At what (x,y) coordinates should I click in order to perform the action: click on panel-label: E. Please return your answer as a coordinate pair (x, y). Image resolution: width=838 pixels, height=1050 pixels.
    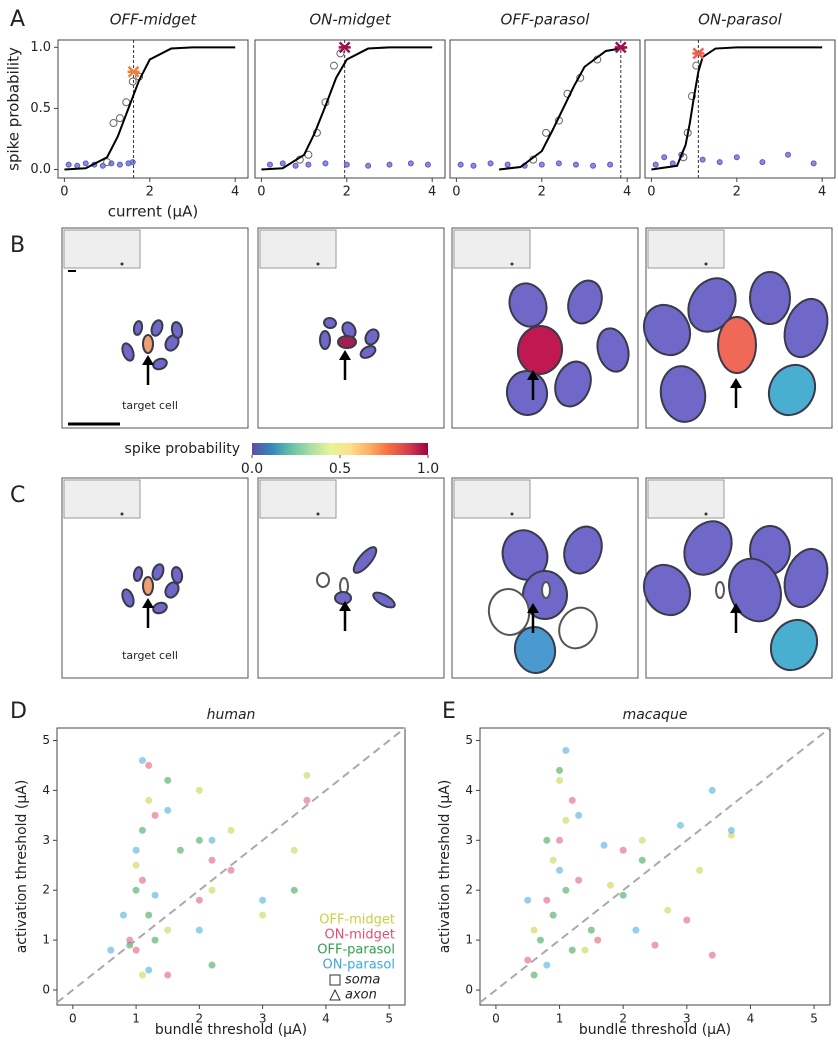
    Looking at the image, I should click on (449, 711).